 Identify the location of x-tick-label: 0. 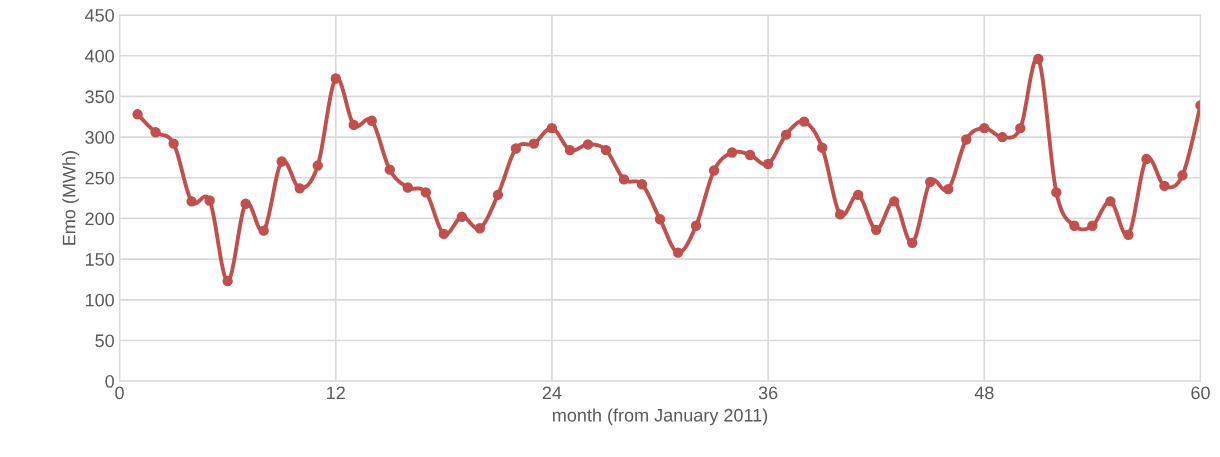
(119, 393).